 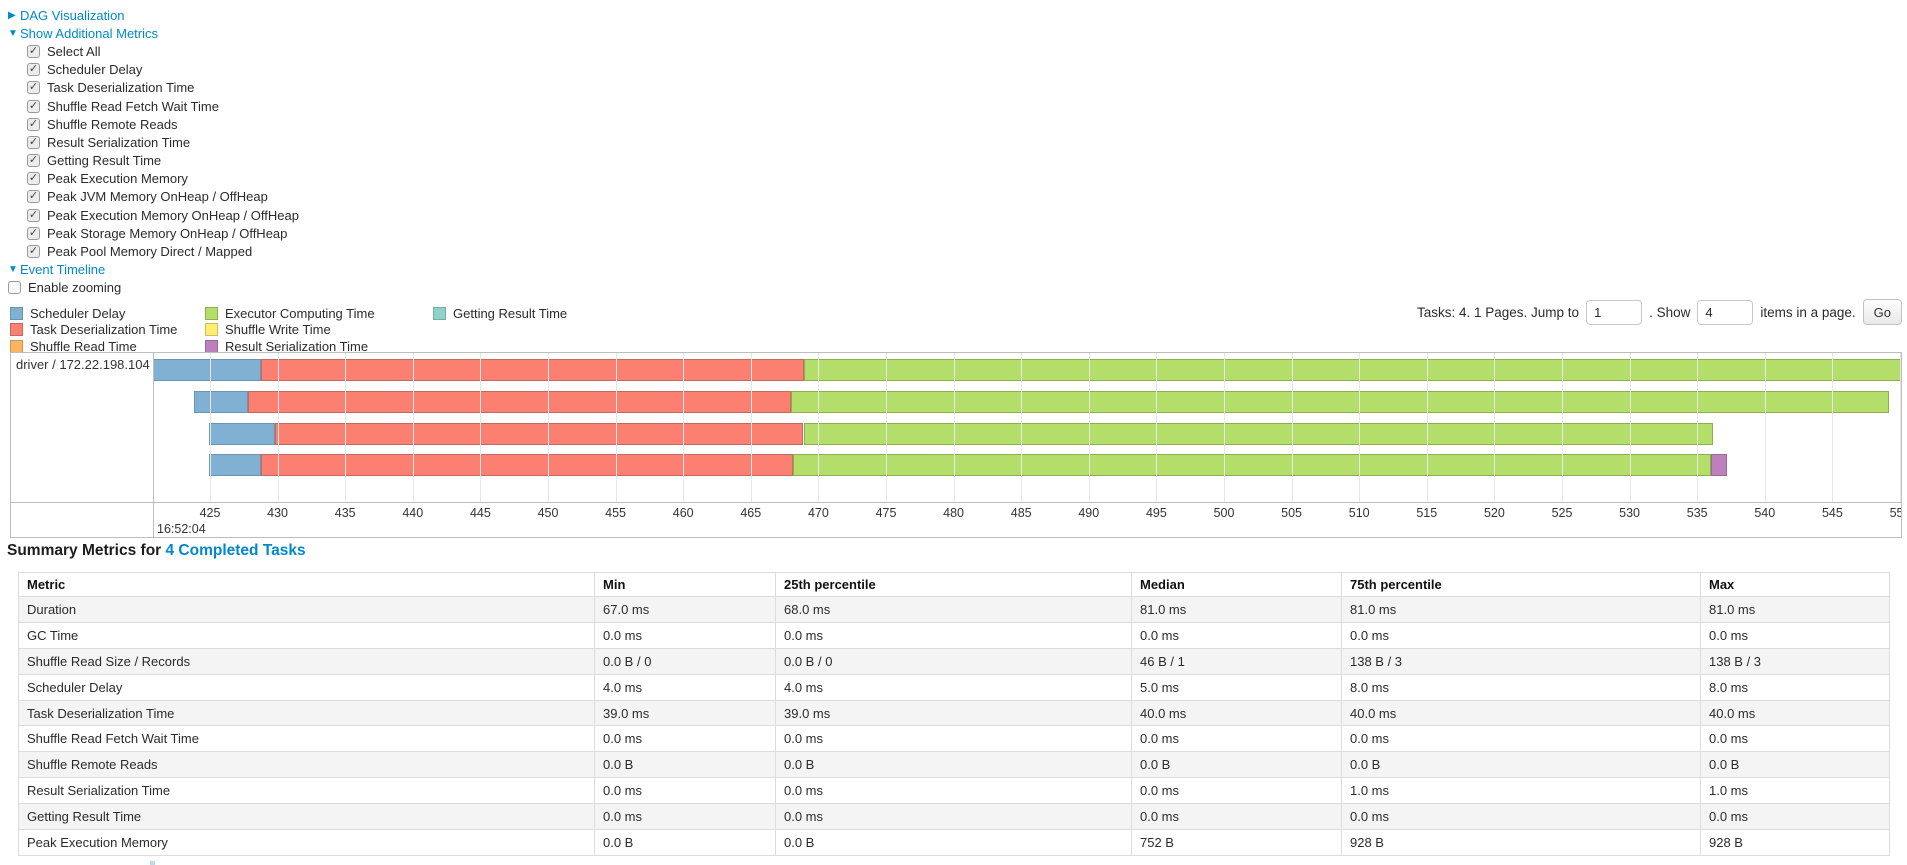 I want to click on metric-checkbox-shuffle-remote-reads: ✓, so click(x=33, y=124).